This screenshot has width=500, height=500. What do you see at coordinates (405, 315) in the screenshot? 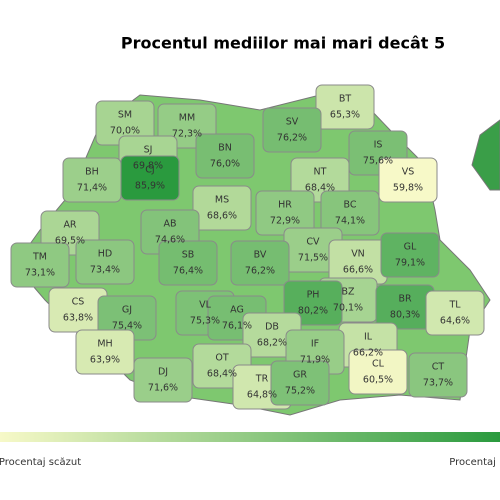
I see `county-value: 80,3%` at bounding box center [405, 315].